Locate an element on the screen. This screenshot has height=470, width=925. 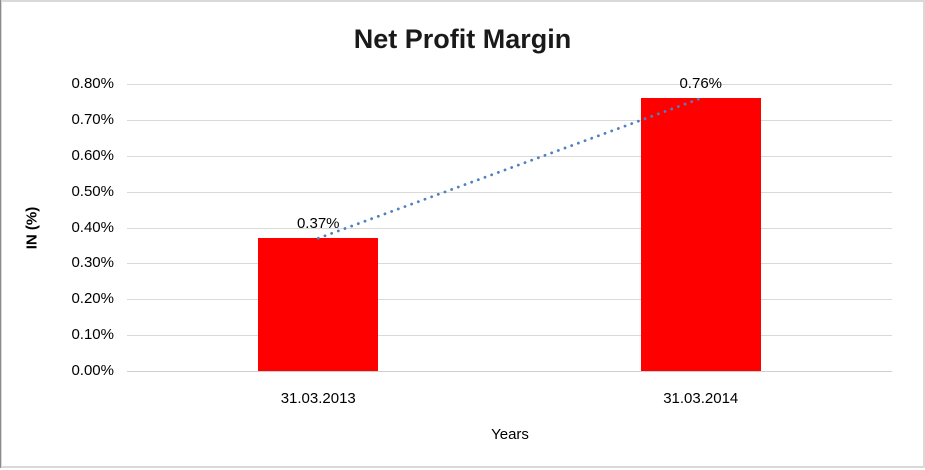
x-axis-tick-label: 31.03.2014 is located at coordinates (701, 398).